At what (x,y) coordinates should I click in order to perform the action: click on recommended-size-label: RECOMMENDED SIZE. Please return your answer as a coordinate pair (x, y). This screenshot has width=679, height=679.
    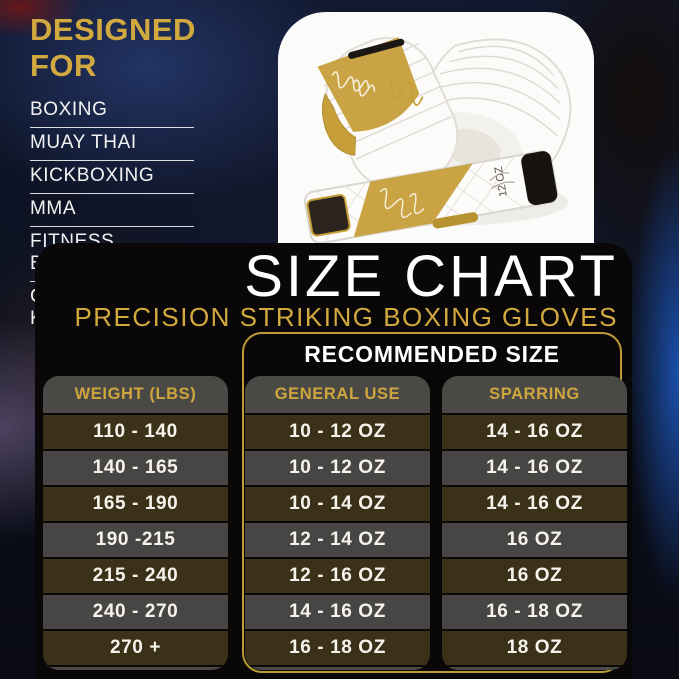
    Looking at the image, I should click on (432, 354).